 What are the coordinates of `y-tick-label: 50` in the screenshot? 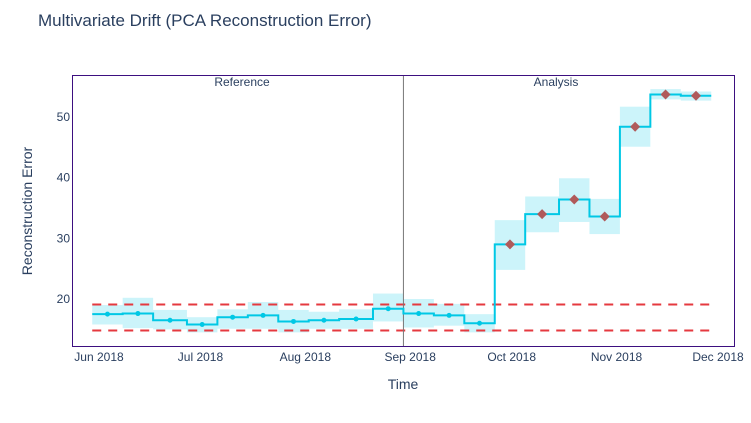 It's located at (64, 117).